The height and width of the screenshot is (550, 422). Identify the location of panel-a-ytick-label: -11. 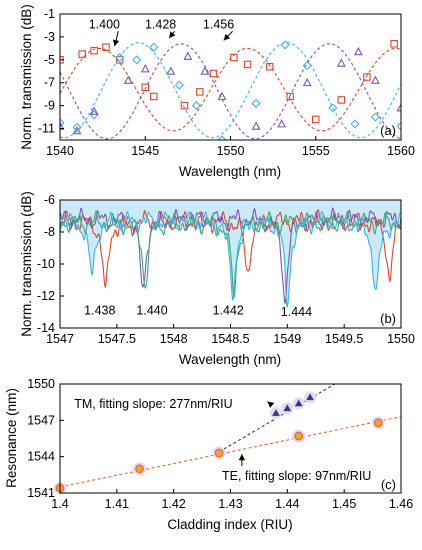
(46, 129).